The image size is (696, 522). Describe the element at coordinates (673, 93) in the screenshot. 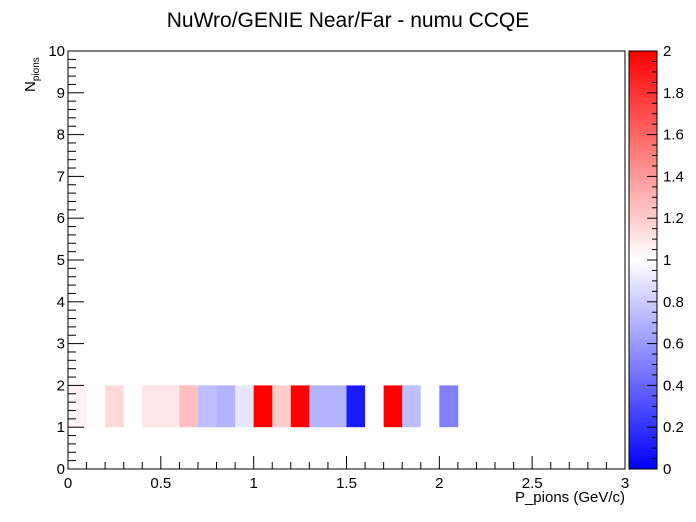

I see `color-scale-tick-label: 1.8` at that location.